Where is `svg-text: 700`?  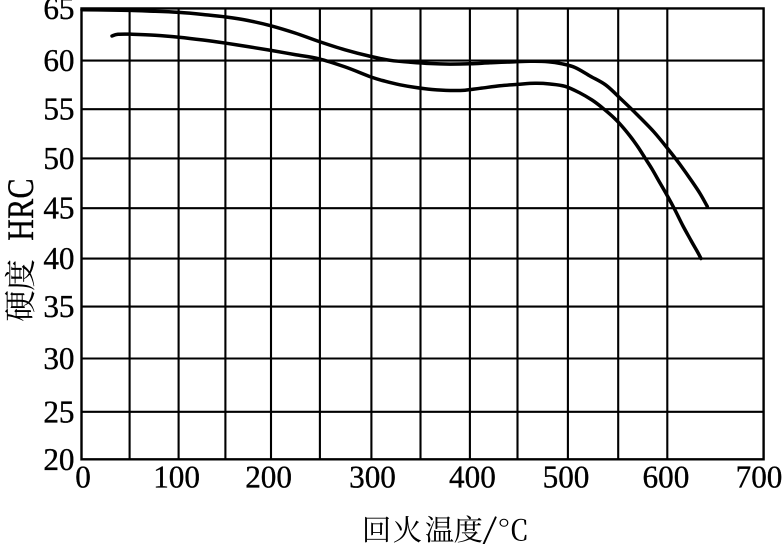
svg-text: 700 is located at coordinates (759, 476).